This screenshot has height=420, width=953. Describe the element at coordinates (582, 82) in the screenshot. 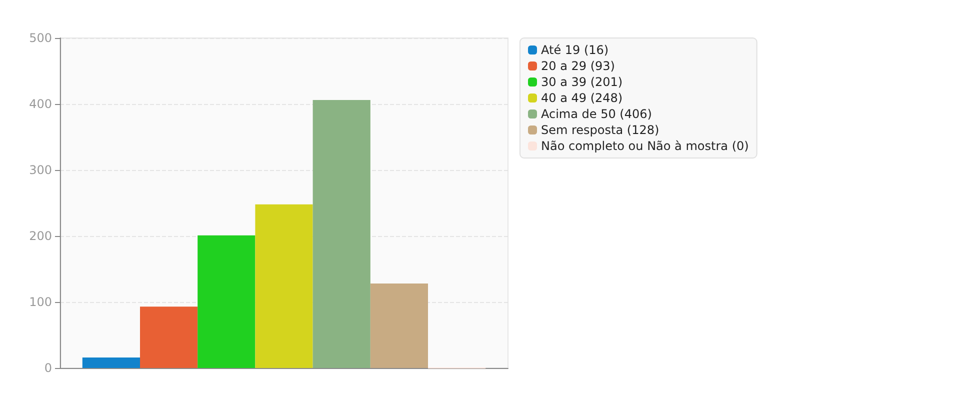

I see `legend-label: 30 a 39 (201)` at that location.